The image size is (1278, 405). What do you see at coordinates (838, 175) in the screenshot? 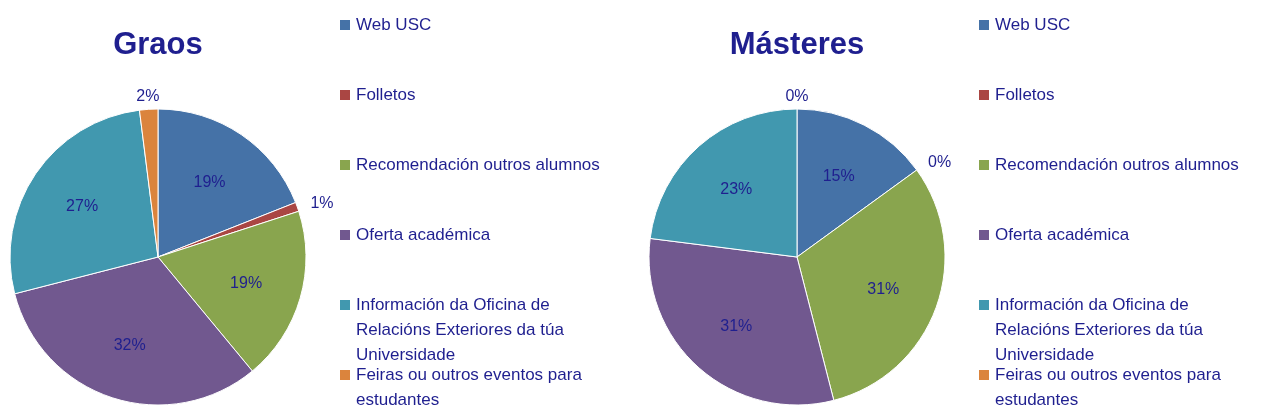
I see `data-label: 15%` at bounding box center [838, 175].